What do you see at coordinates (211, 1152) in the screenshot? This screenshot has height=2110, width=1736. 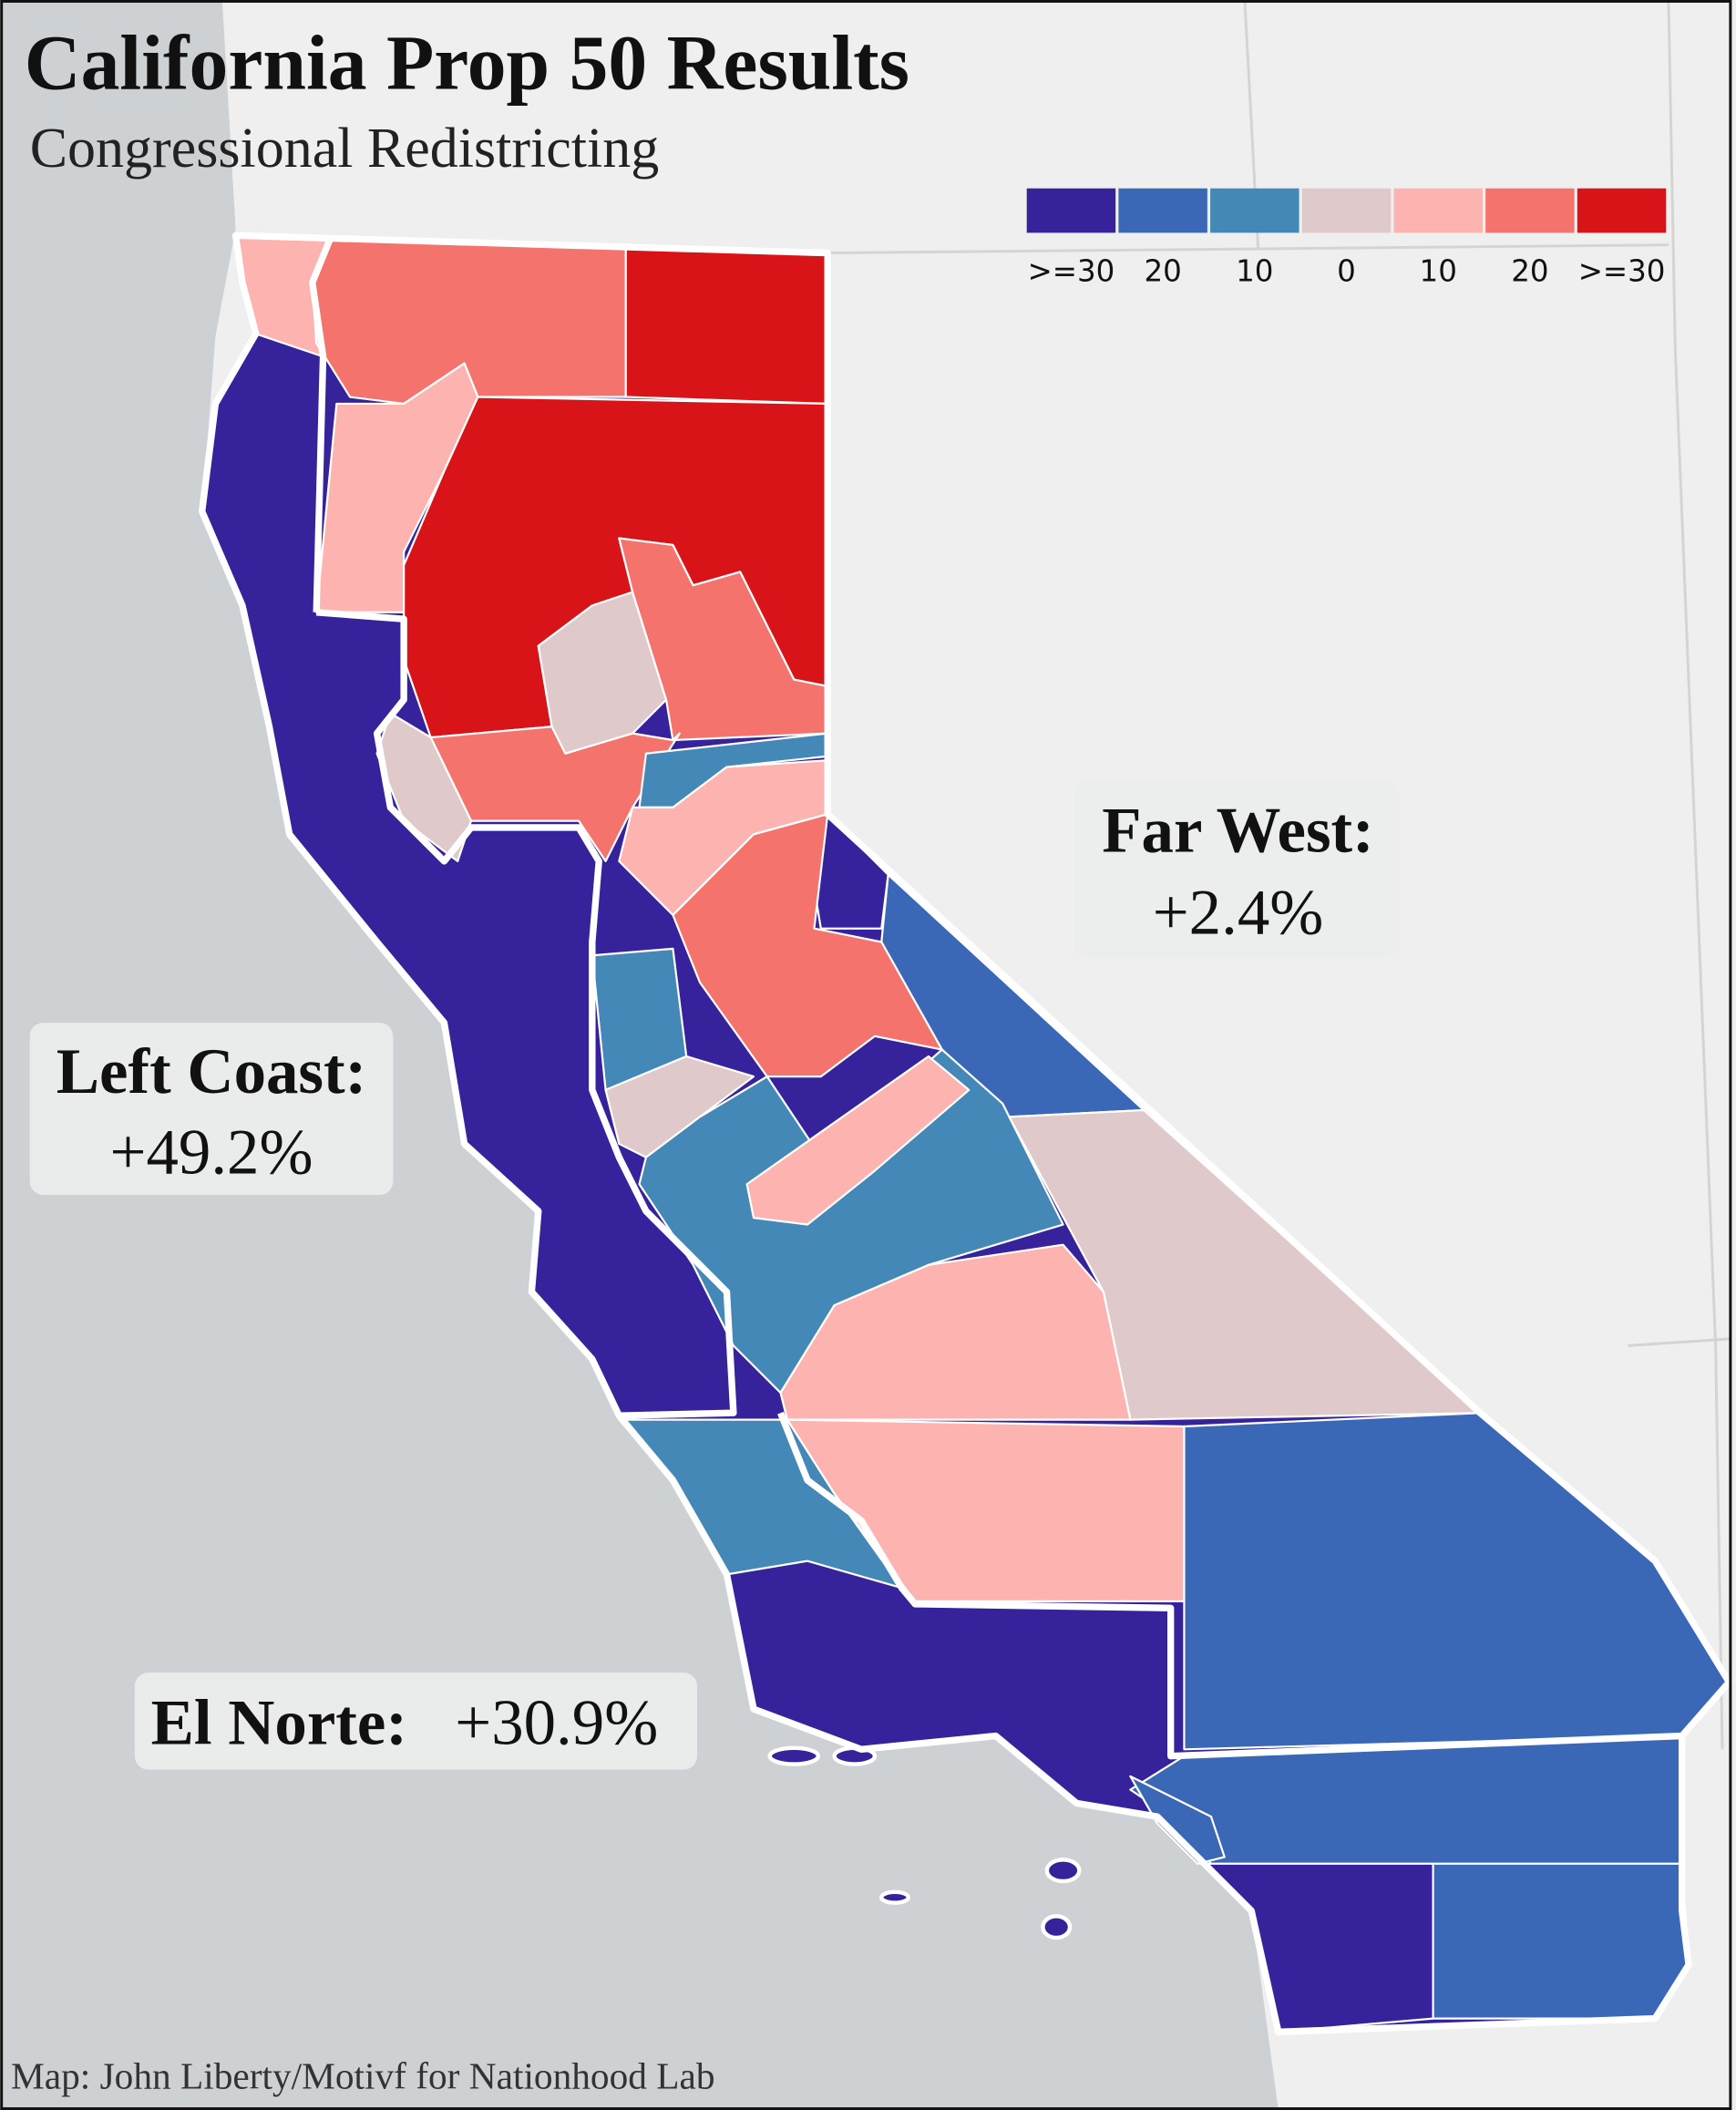 I see `region-margin: +49.2%` at bounding box center [211, 1152].